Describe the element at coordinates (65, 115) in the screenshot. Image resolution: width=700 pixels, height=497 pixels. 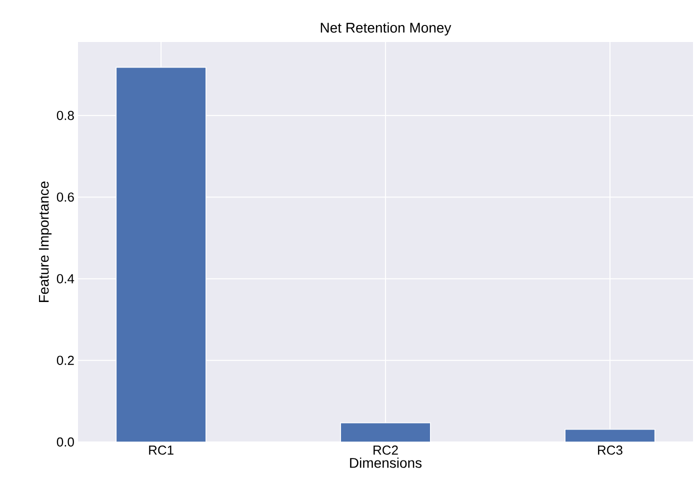
I see `y-tick-label: 0.8` at that location.